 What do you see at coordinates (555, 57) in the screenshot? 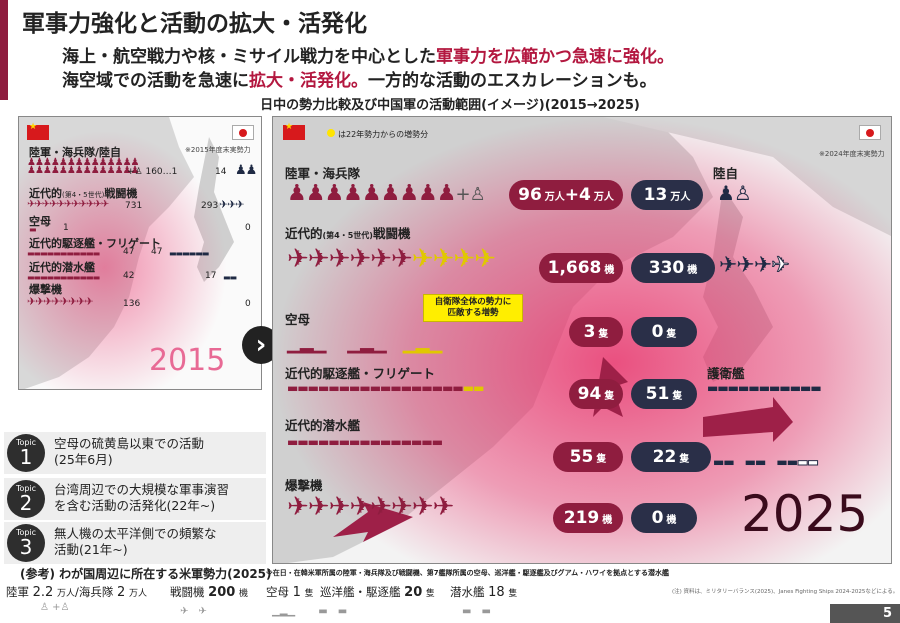
I see `subtitle-1b: 軍事力を広範かつ急速に強化。` at bounding box center [555, 57].